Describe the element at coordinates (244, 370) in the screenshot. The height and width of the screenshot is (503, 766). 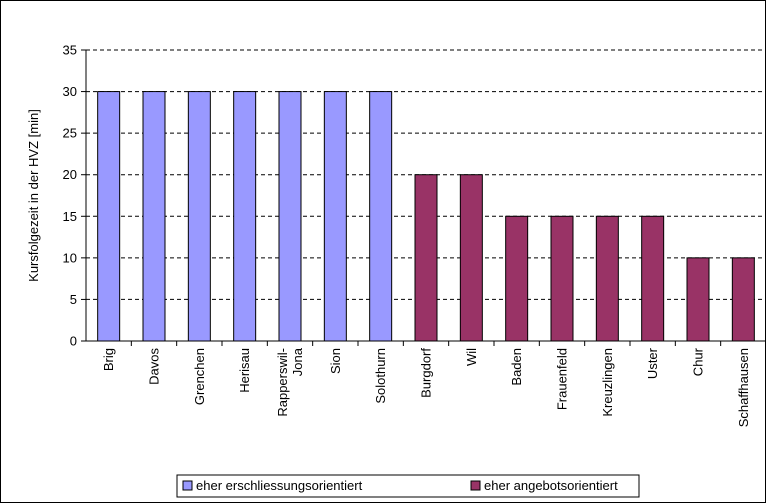
I see `x-category-label: Herisau` at that location.